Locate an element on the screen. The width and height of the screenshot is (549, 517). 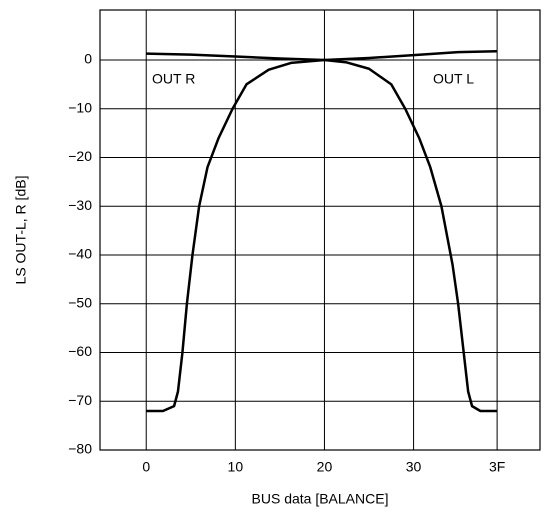
y-tick-label: 0 is located at coordinates (88, 59).